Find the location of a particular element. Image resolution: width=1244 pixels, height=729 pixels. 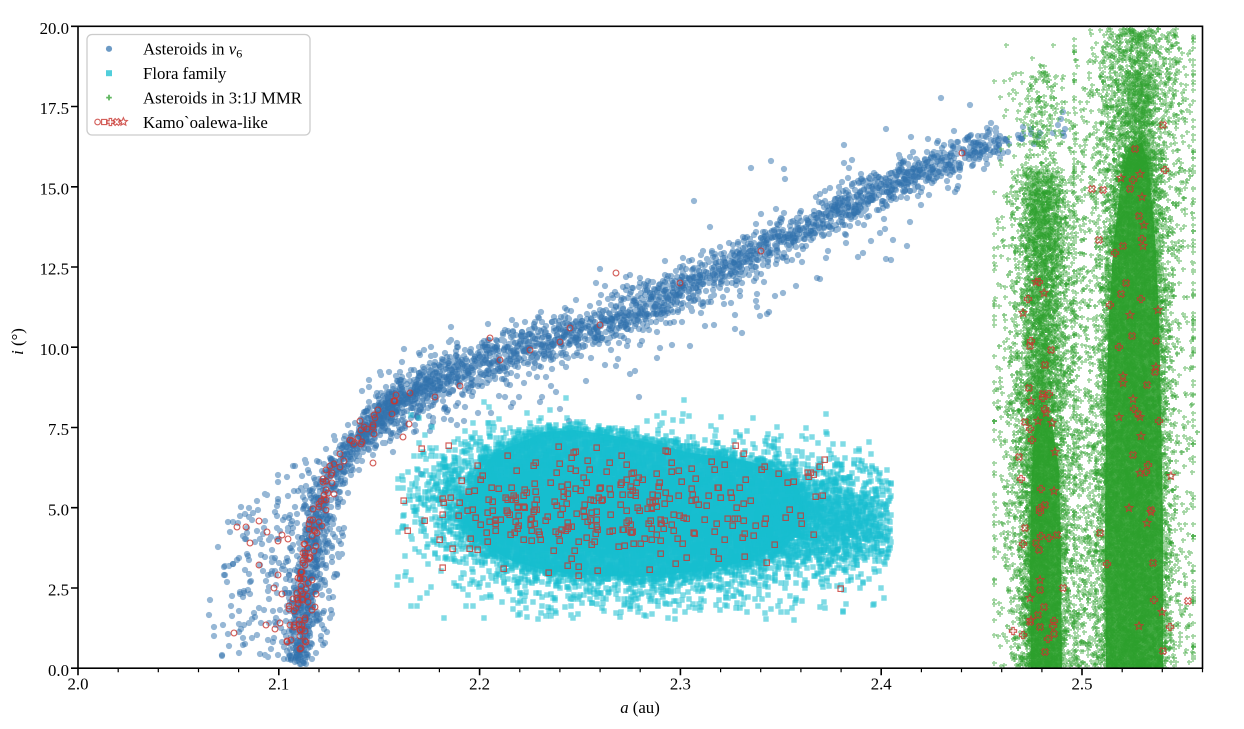

svg-text: 5.0 is located at coordinates (58, 509).